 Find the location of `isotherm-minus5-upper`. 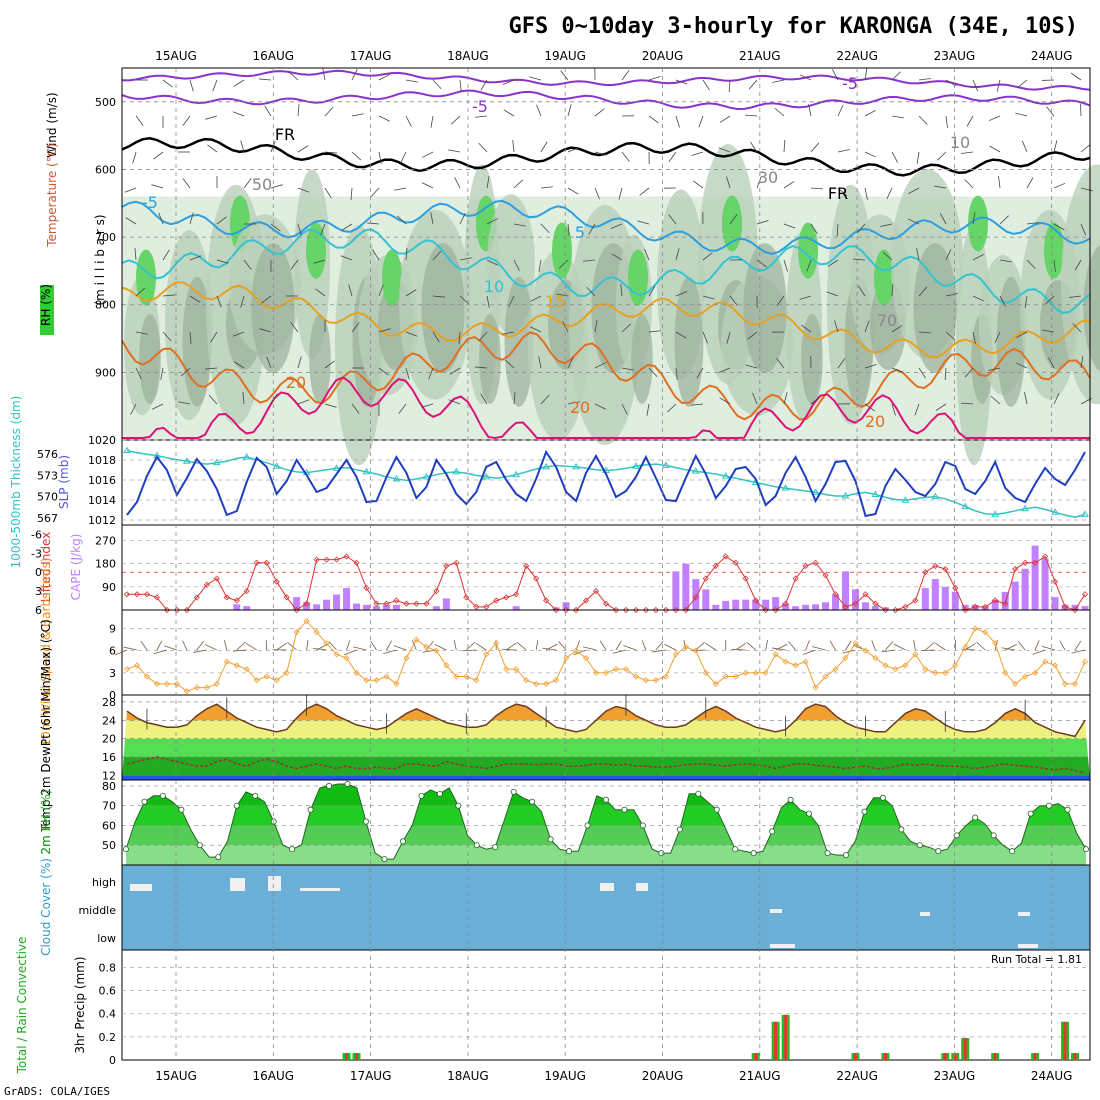

isotherm-minus5-upper is located at coordinates (606, 80).